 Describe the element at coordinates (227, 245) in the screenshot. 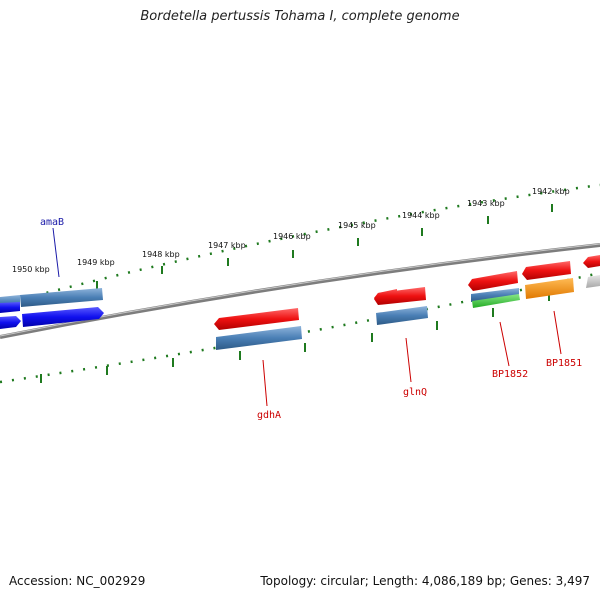

I see `kbp-label: 1947 kbp` at that location.